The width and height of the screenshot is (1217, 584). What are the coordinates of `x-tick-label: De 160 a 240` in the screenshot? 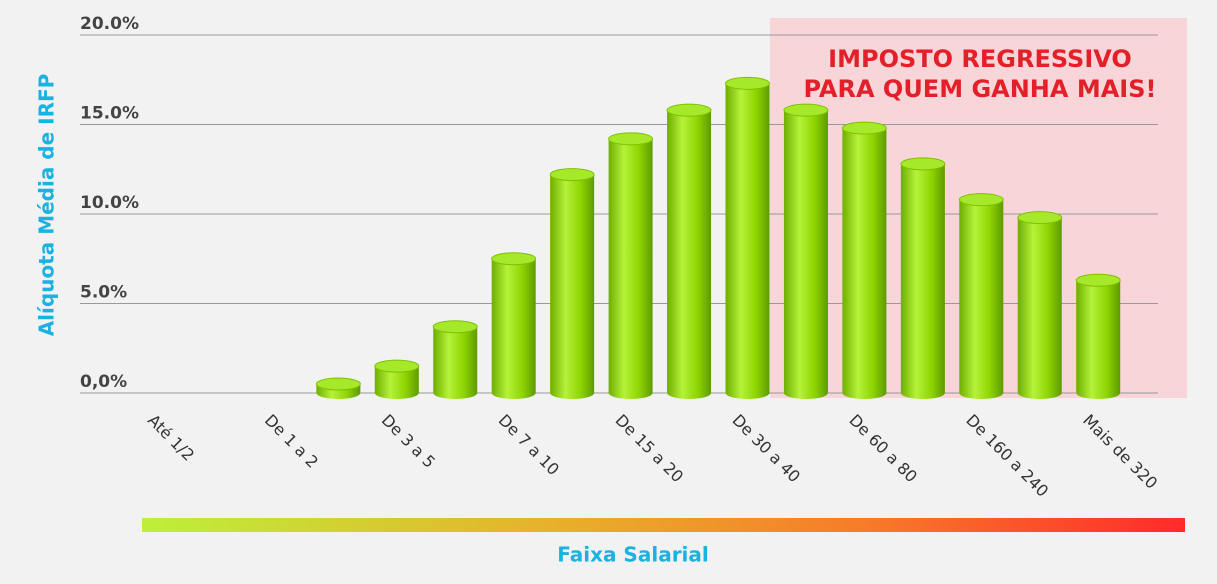 It's located at (1007, 456).